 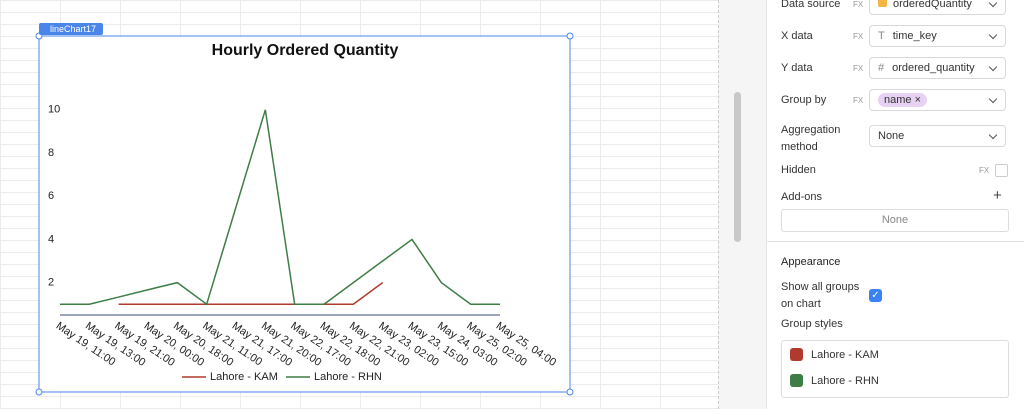 I want to click on checkbox: ✓, so click(x=875, y=295).